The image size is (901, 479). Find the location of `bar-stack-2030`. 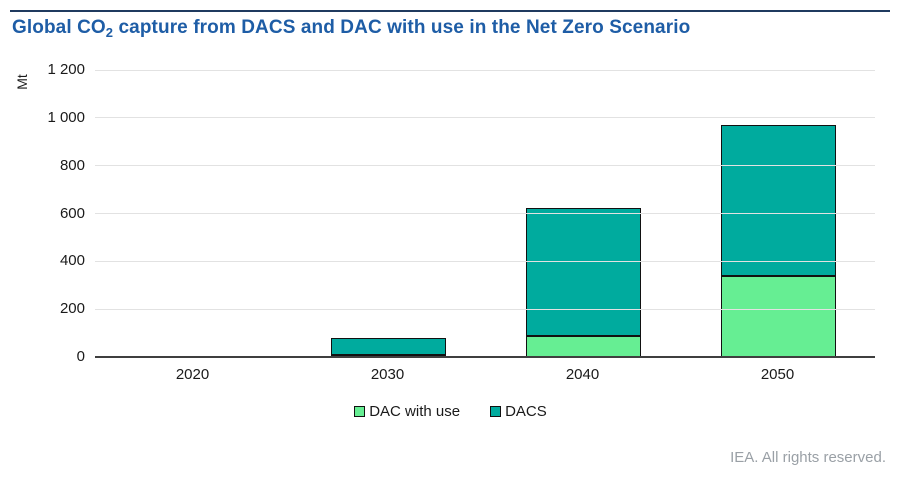

bar-stack-2030 is located at coordinates (388, 347).